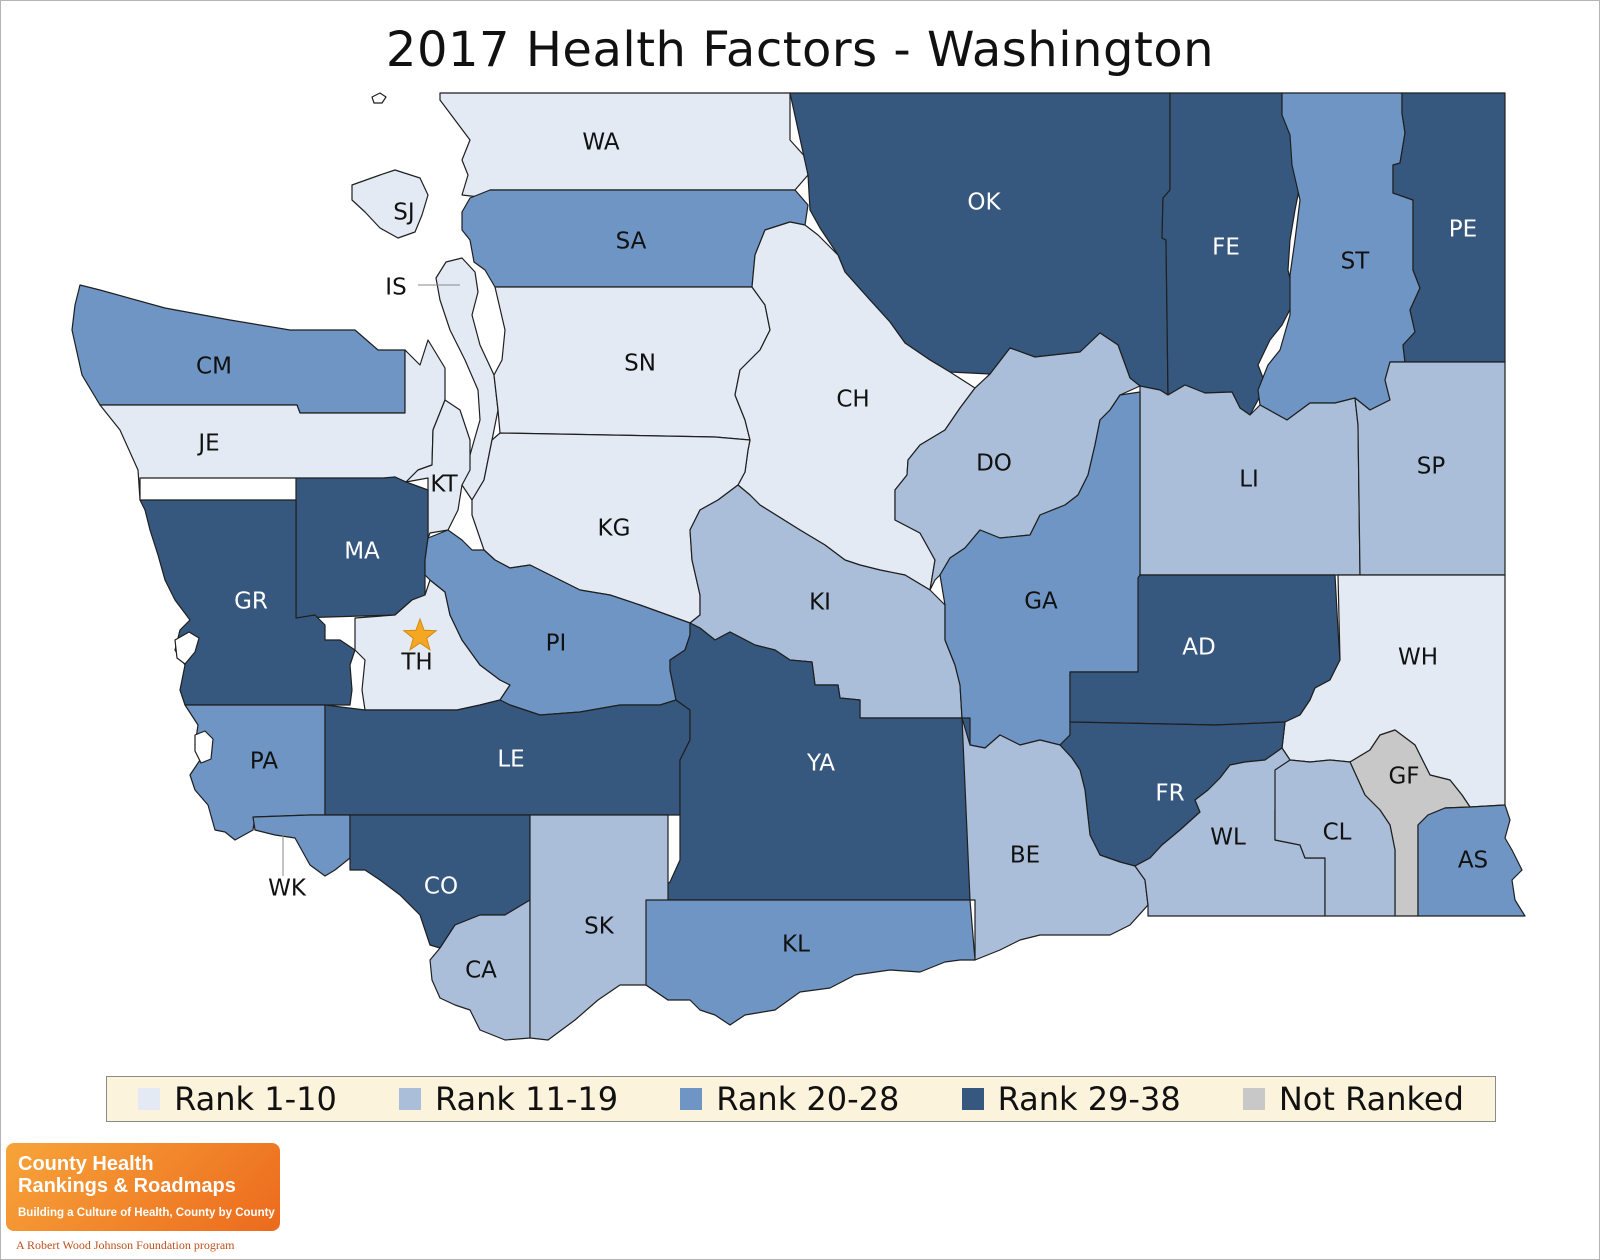 Image resolution: width=1600 pixels, height=1260 pixels. Describe the element at coordinates (1198, 648) in the screenshot. I see `county-label-ad: AD` at that location.